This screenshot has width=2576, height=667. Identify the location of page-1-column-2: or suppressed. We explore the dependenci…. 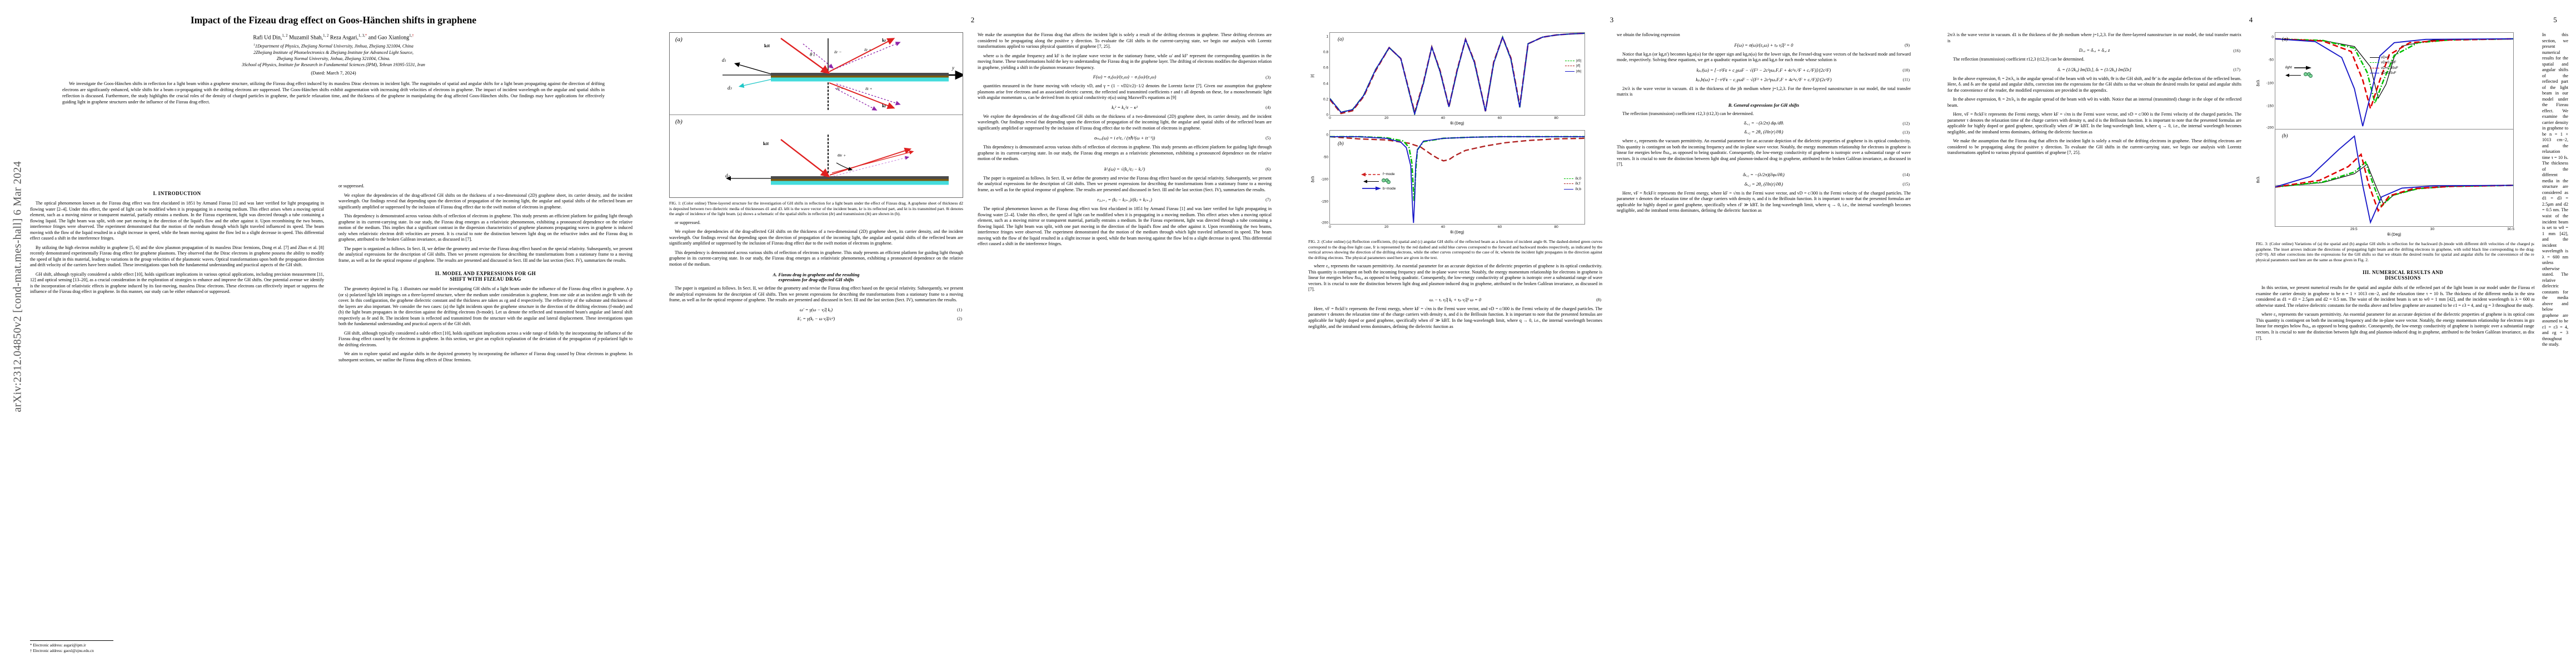
(485, 421).